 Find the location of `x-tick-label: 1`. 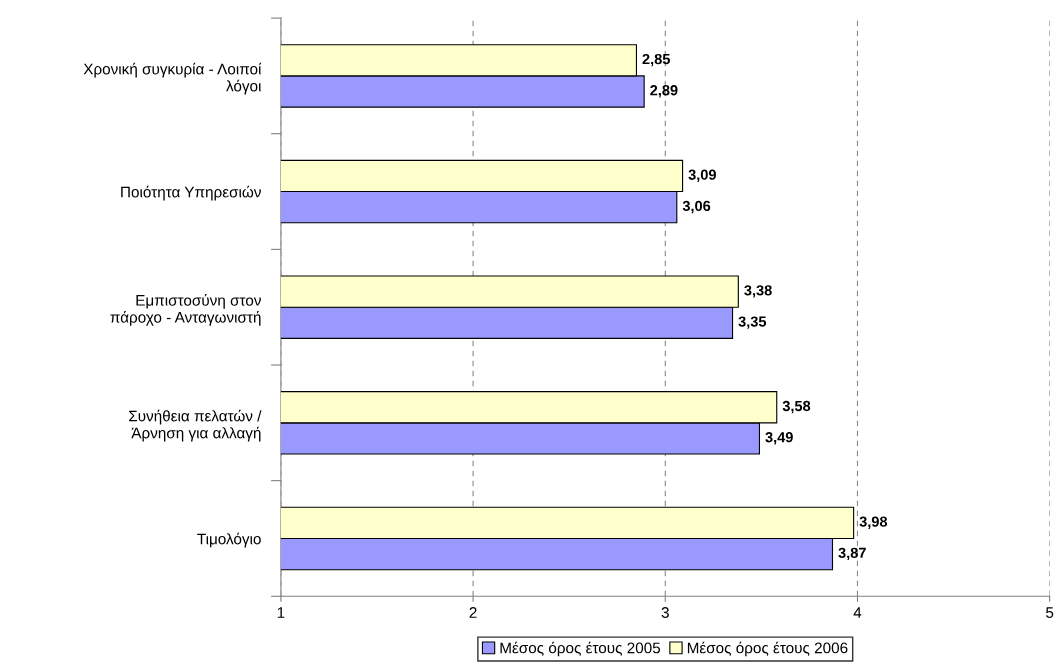

x-tick-label: 1 is located at coordinates (281, 612).